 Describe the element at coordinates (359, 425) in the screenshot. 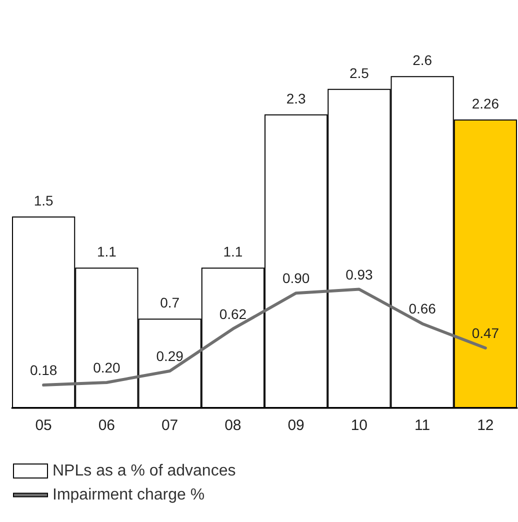

I see `x-tick-label: 10` at that location.